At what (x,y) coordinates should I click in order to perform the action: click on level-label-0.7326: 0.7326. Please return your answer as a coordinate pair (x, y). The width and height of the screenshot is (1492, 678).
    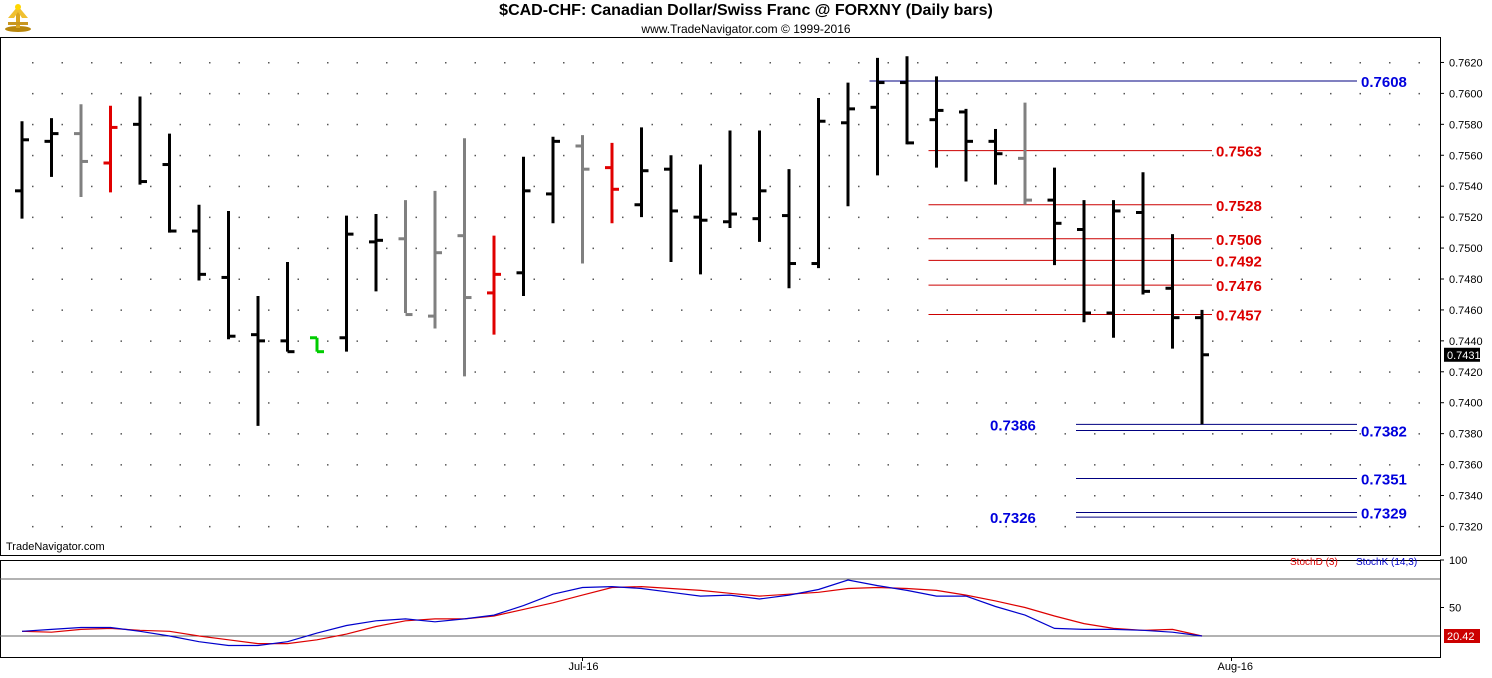
    Looking at the image, I should click on (1013, 518).